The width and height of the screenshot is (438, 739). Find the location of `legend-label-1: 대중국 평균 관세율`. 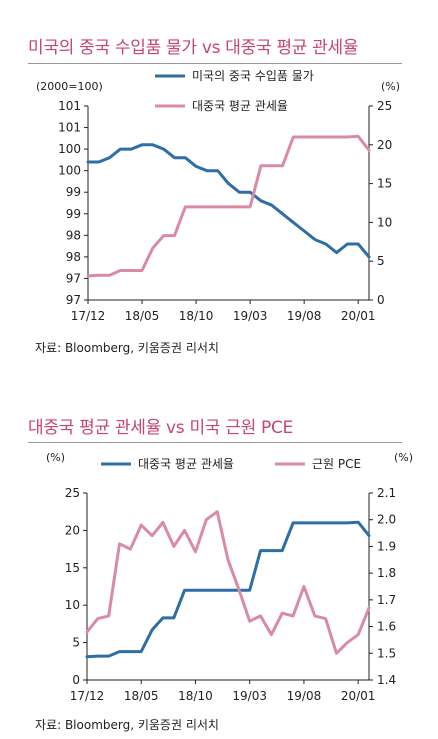

legend-label-1: 대중국 평균 관세율 is located at coordinates (186, 464).